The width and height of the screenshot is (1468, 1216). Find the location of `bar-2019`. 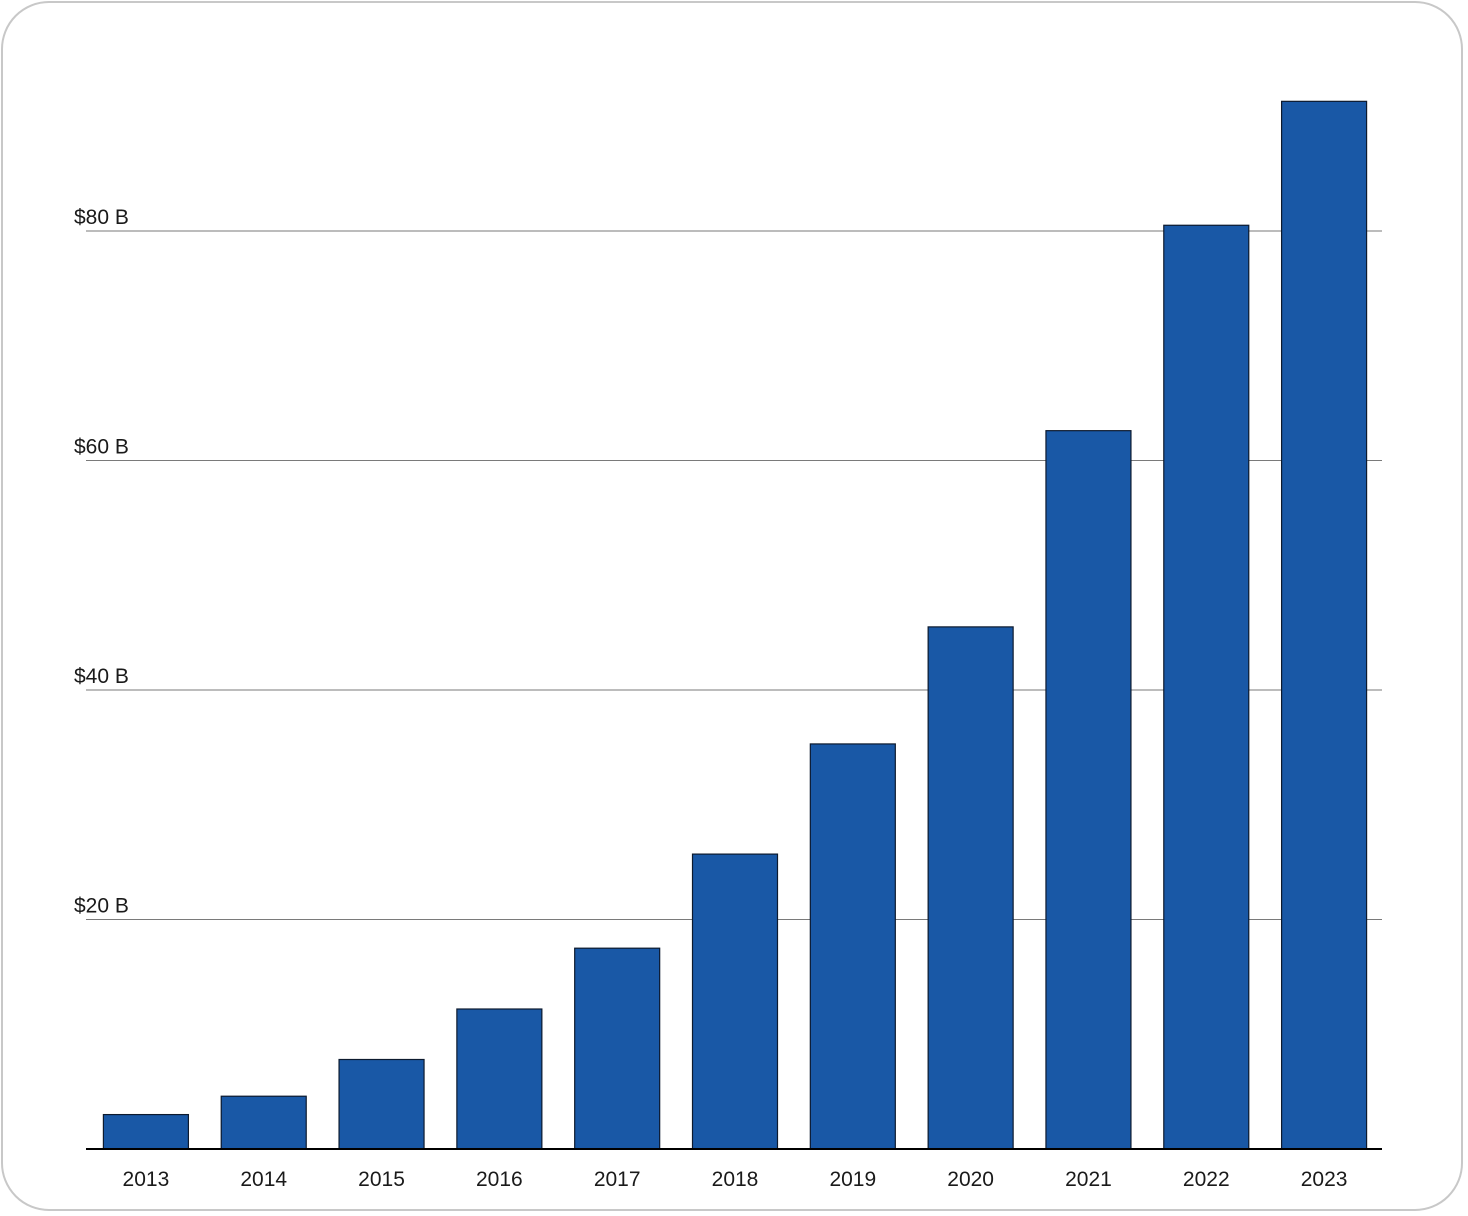

bar-2019 is located at coordinates (852, 946).